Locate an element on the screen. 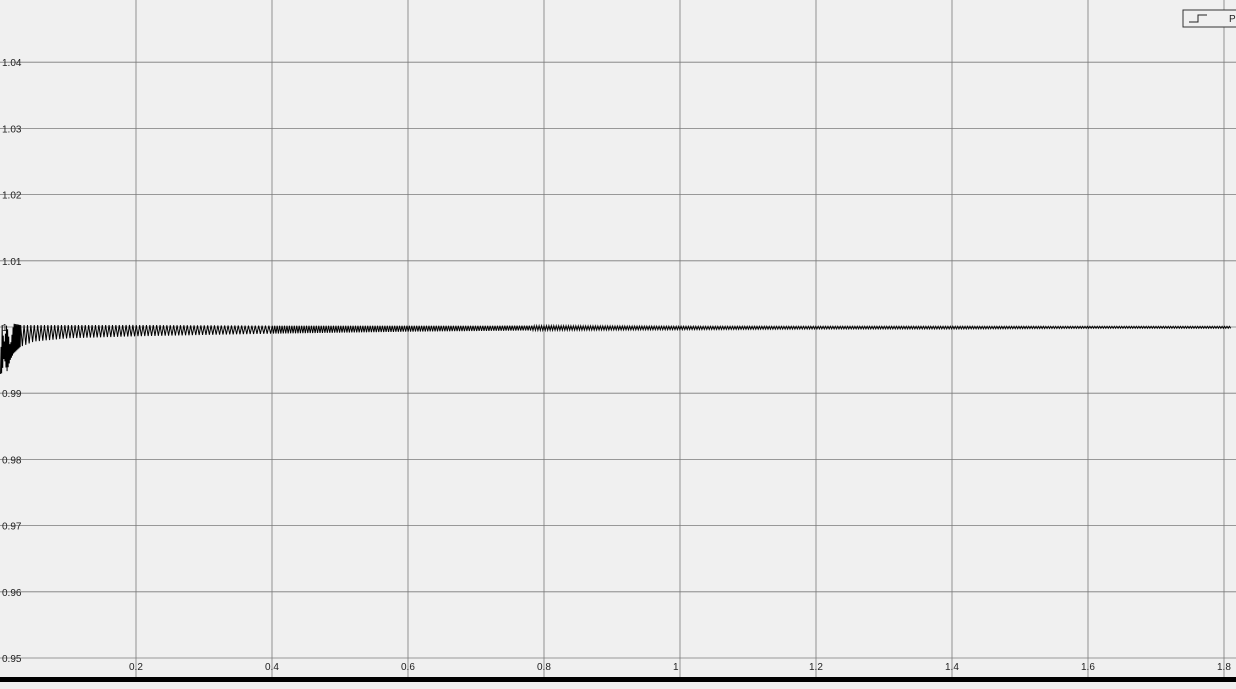  y-tick-label: 1.02 is located at coordinates (12, 196).